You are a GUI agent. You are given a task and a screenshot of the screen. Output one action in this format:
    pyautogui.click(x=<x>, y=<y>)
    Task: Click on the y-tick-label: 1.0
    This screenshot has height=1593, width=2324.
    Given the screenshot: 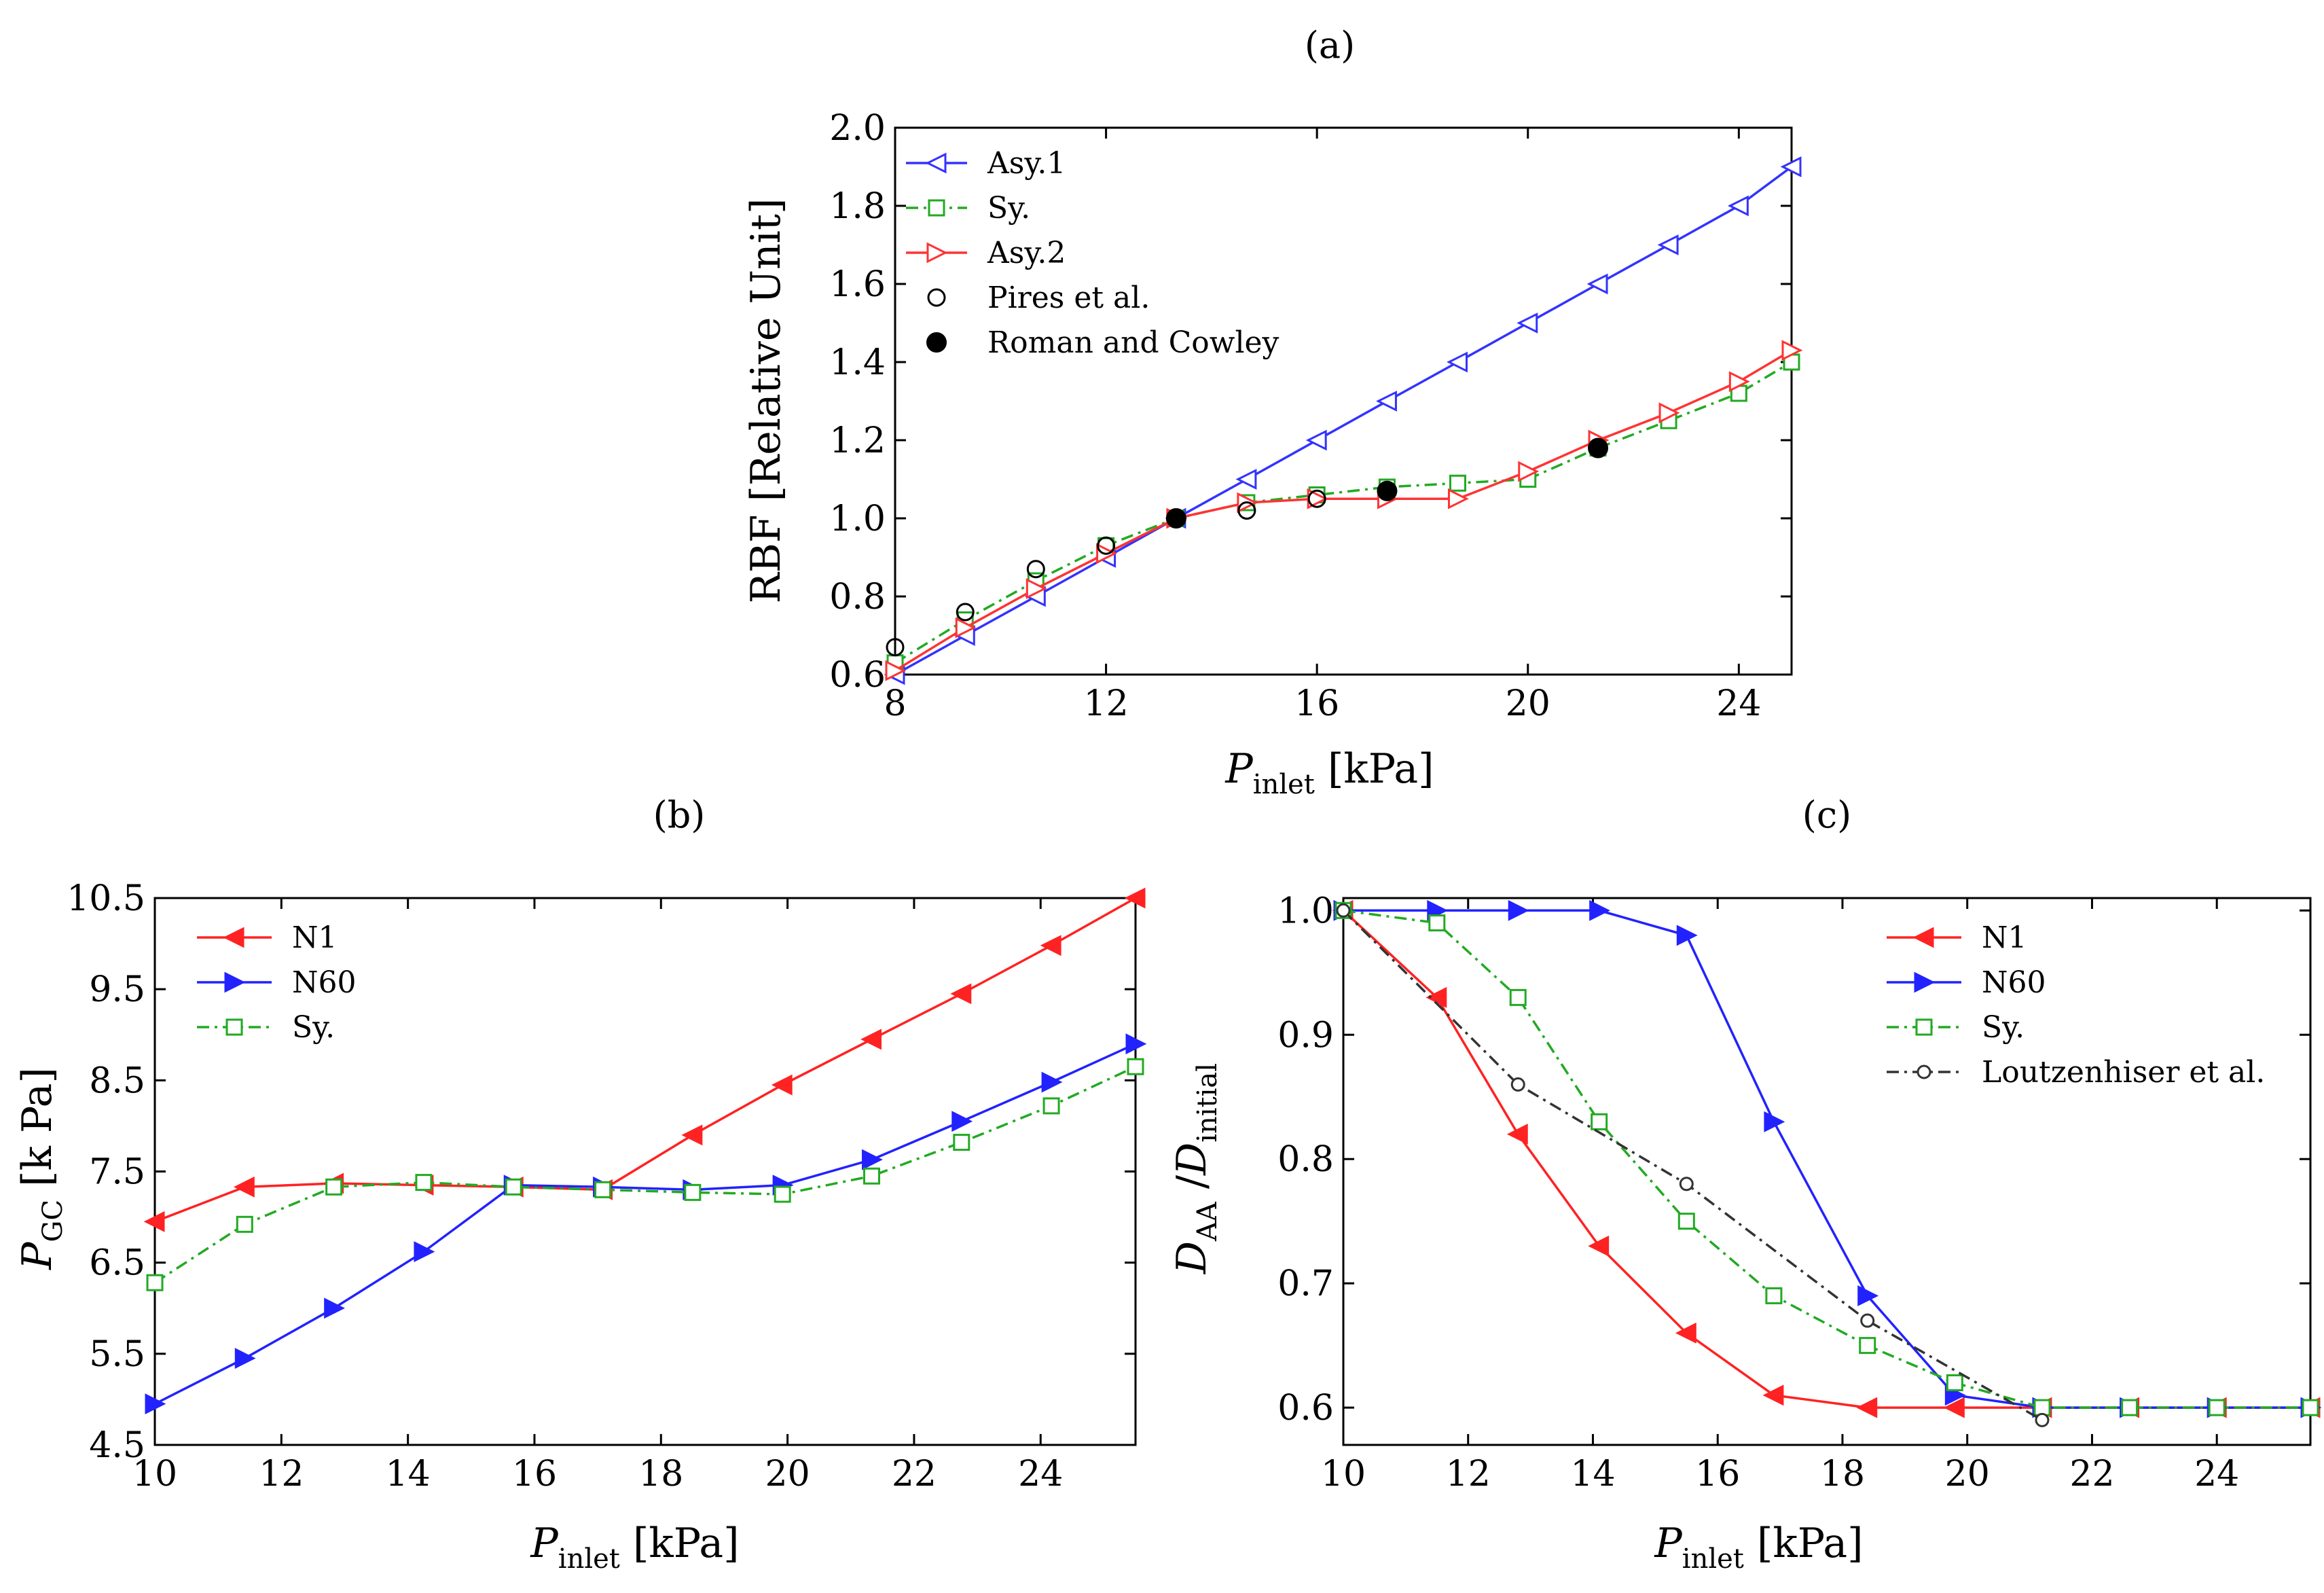 What is the action you would take?
    pyautogui.click(x=857, y=519)
    